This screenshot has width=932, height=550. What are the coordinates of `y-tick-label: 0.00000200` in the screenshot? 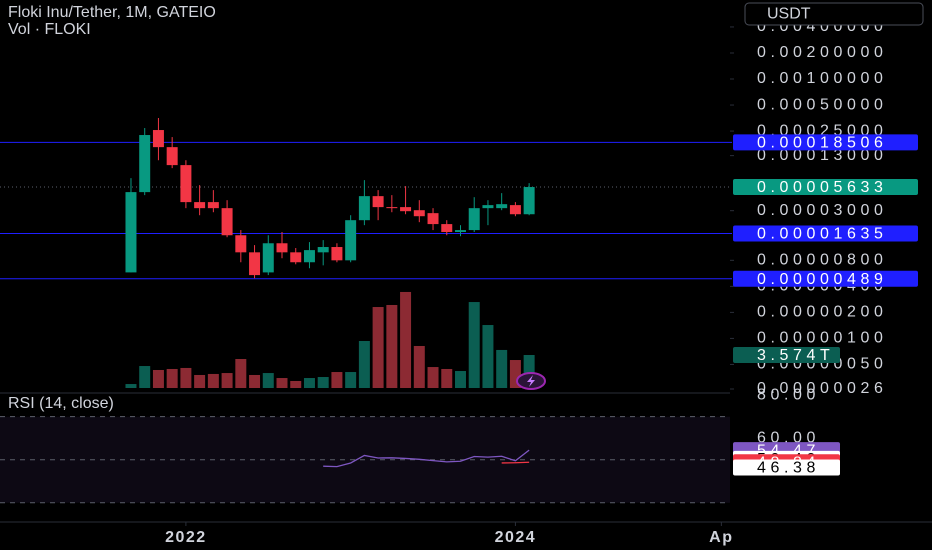 It's located at (822, 312).